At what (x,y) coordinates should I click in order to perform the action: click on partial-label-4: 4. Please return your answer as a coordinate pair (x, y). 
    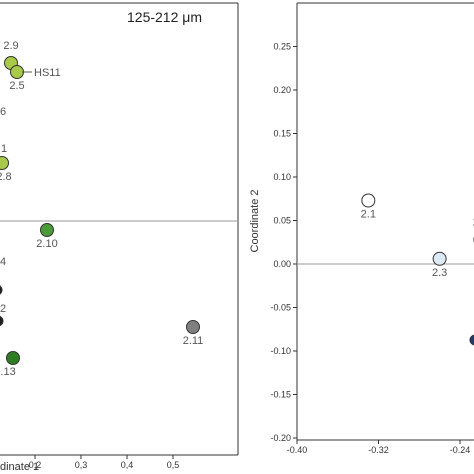
    Looking at the image, I should click on (3, 262).